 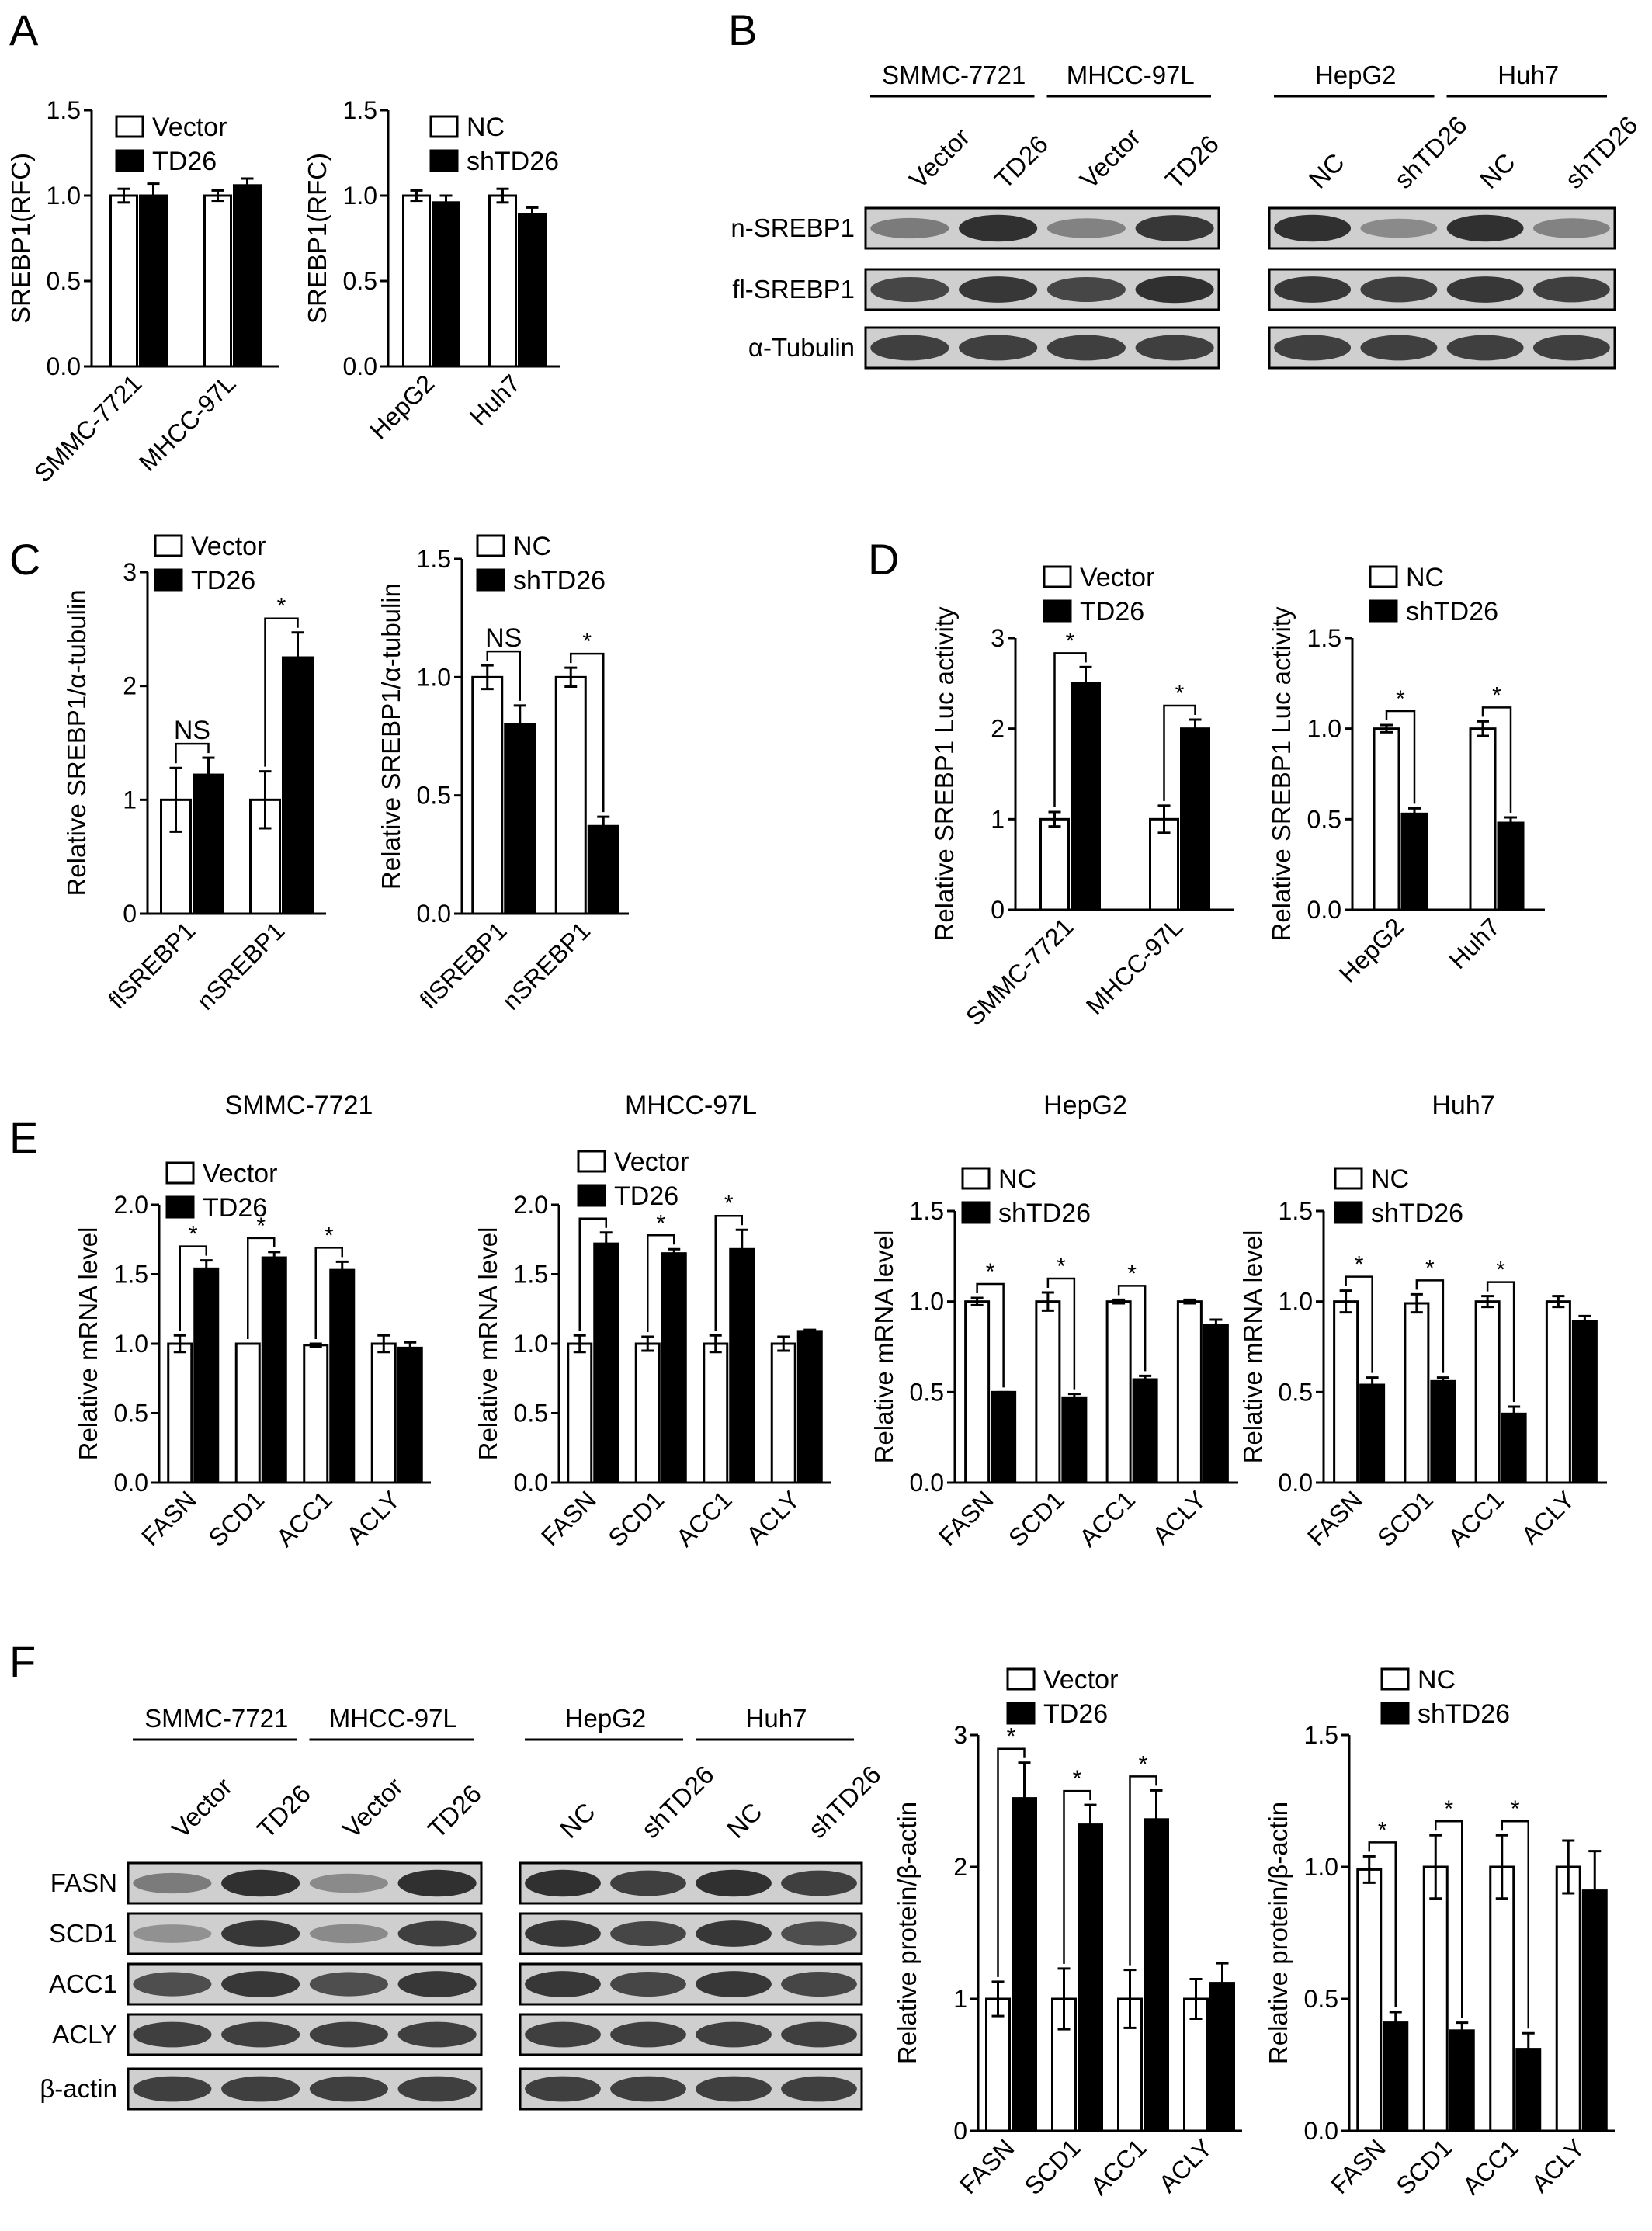 I want to click on blot-lane-label: NC, so click(x=1326, y=170).